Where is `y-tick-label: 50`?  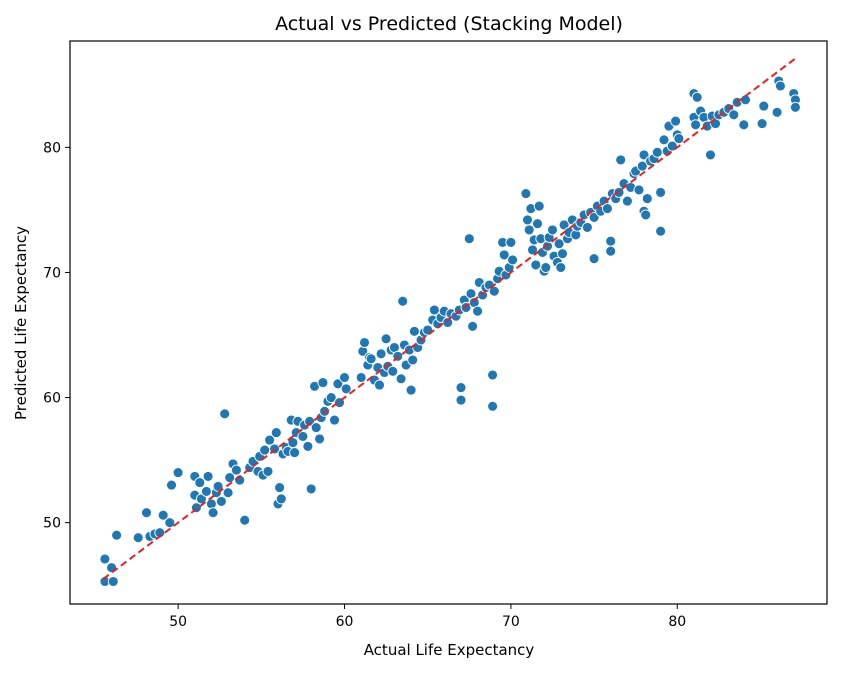 y-tick-label: 50 is located at coordinates (52, 524).